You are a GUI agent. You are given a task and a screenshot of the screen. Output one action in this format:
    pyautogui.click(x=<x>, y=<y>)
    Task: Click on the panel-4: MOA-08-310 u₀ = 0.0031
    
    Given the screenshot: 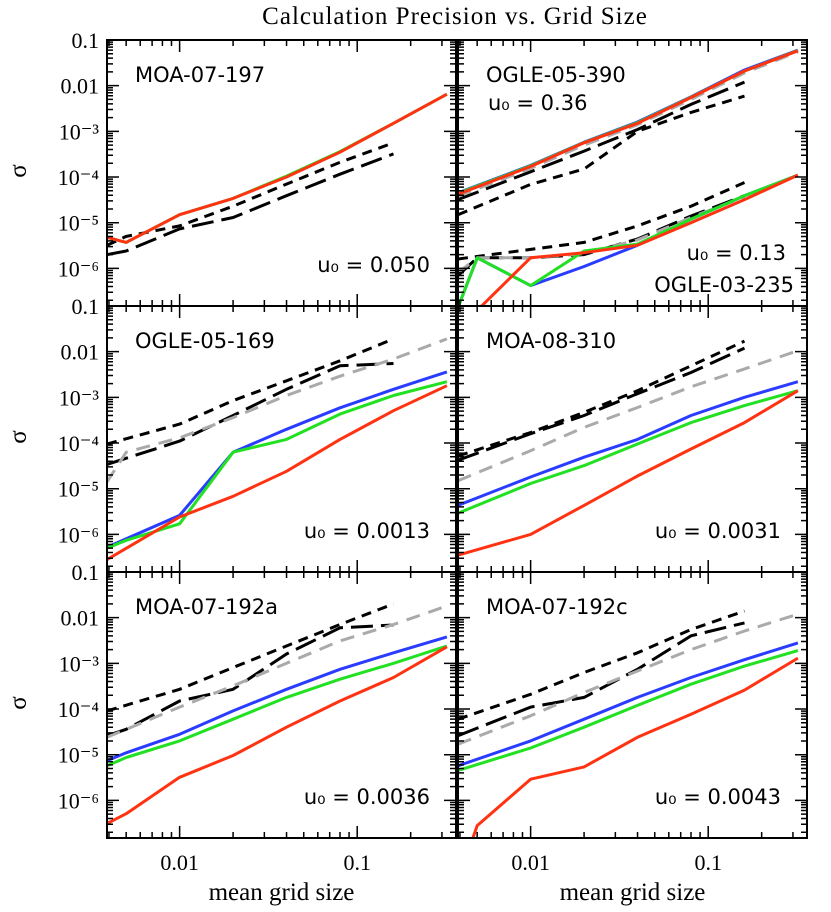 What is the action you would take?
    pyautogui.click(x=632, y=439)
    